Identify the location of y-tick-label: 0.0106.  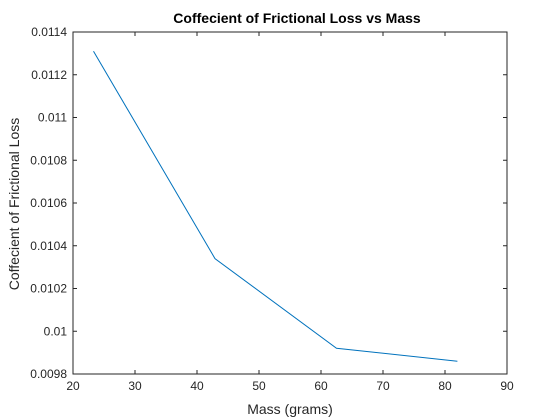
(48, 203).